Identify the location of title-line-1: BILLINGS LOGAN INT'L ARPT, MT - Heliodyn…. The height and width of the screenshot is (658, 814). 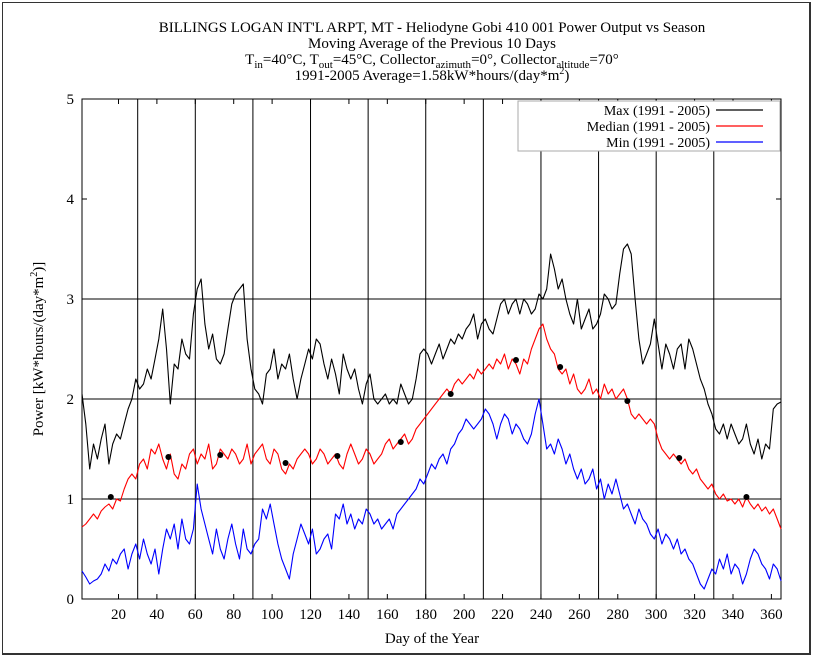
(432, 28).